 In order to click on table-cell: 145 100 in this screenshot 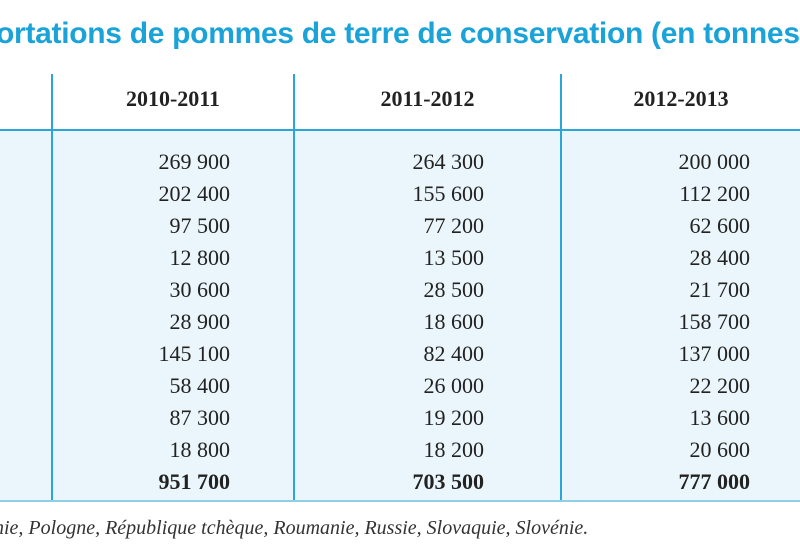, I will do `click(194, 353)`.